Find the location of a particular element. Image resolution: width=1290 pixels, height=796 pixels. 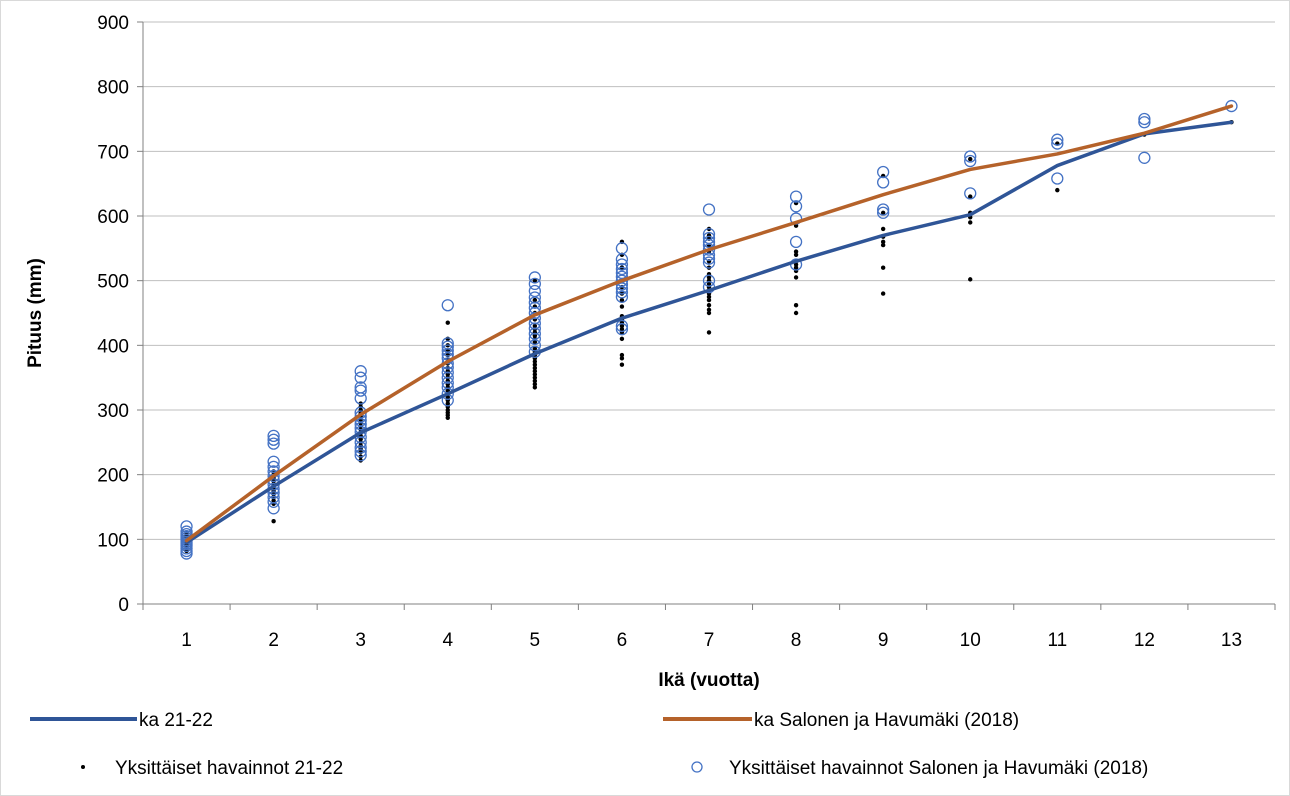

y-tick-label: 800 is located at coordinates (113, 88).